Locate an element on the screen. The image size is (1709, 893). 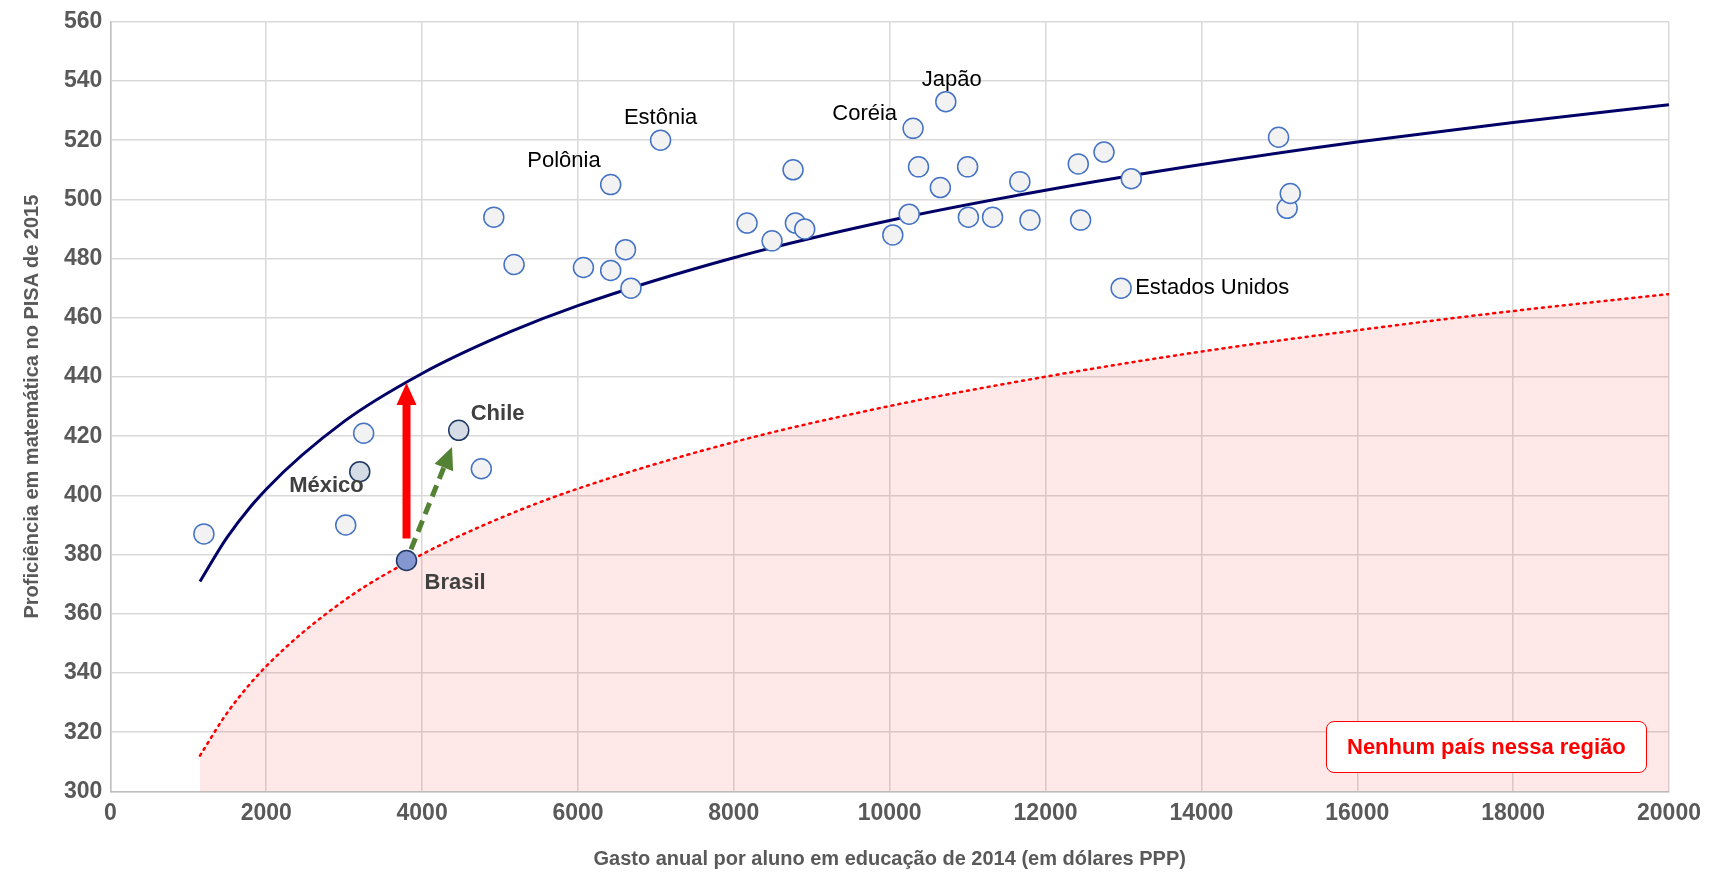
x-tick-label: 20000 is located at coordinates (1669, 811).